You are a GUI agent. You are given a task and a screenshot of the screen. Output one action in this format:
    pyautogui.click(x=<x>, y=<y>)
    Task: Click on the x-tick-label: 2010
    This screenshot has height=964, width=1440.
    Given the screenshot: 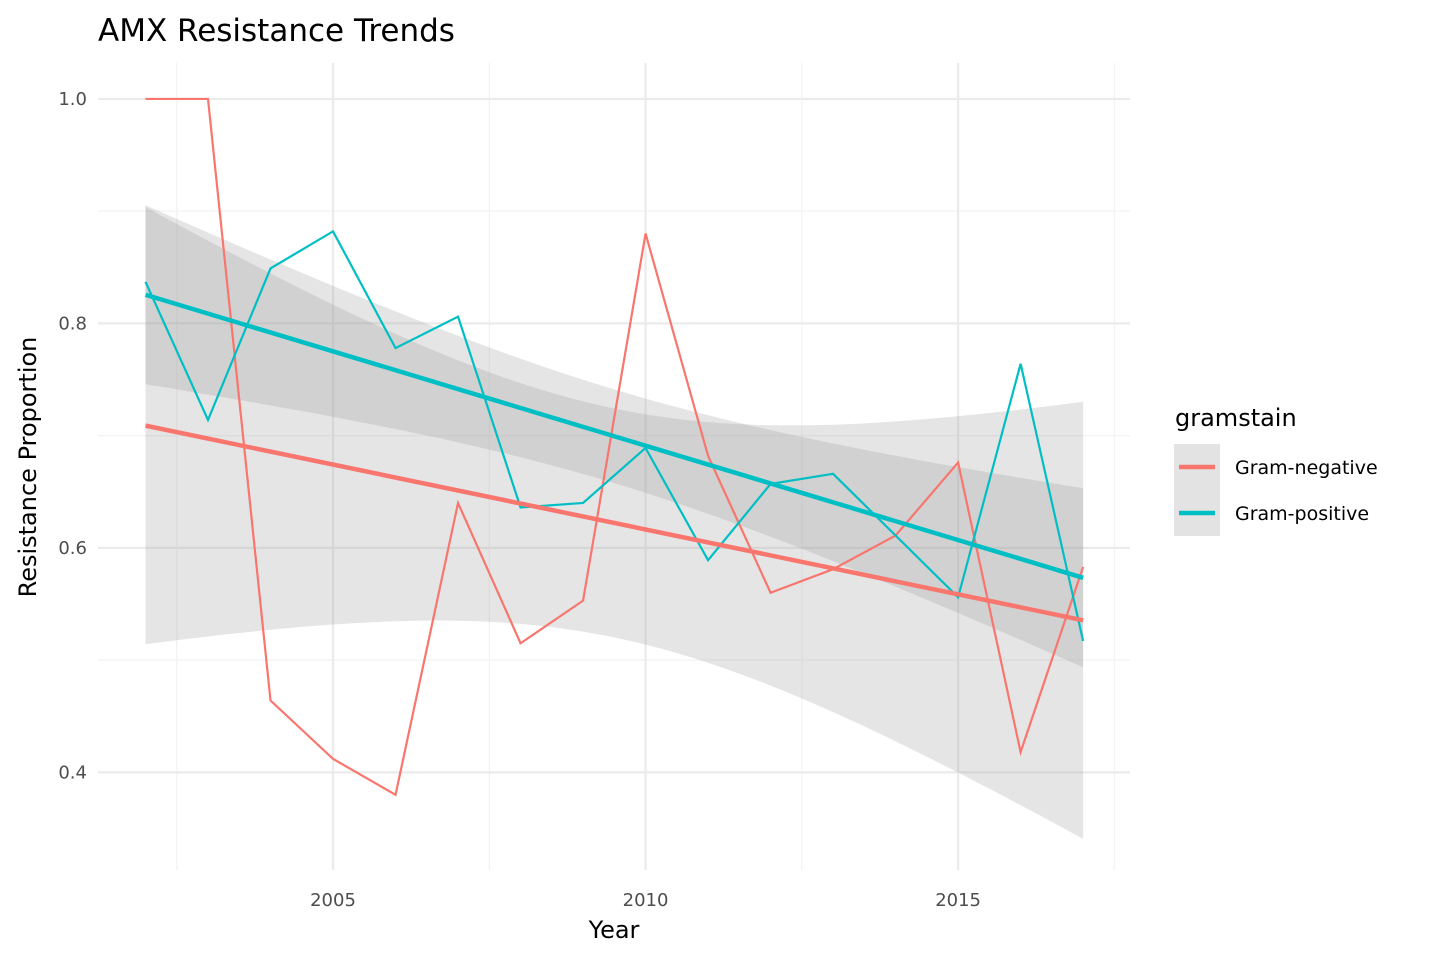 What is the action you would take?
    pyautogui.click(x=646, y=900)
    